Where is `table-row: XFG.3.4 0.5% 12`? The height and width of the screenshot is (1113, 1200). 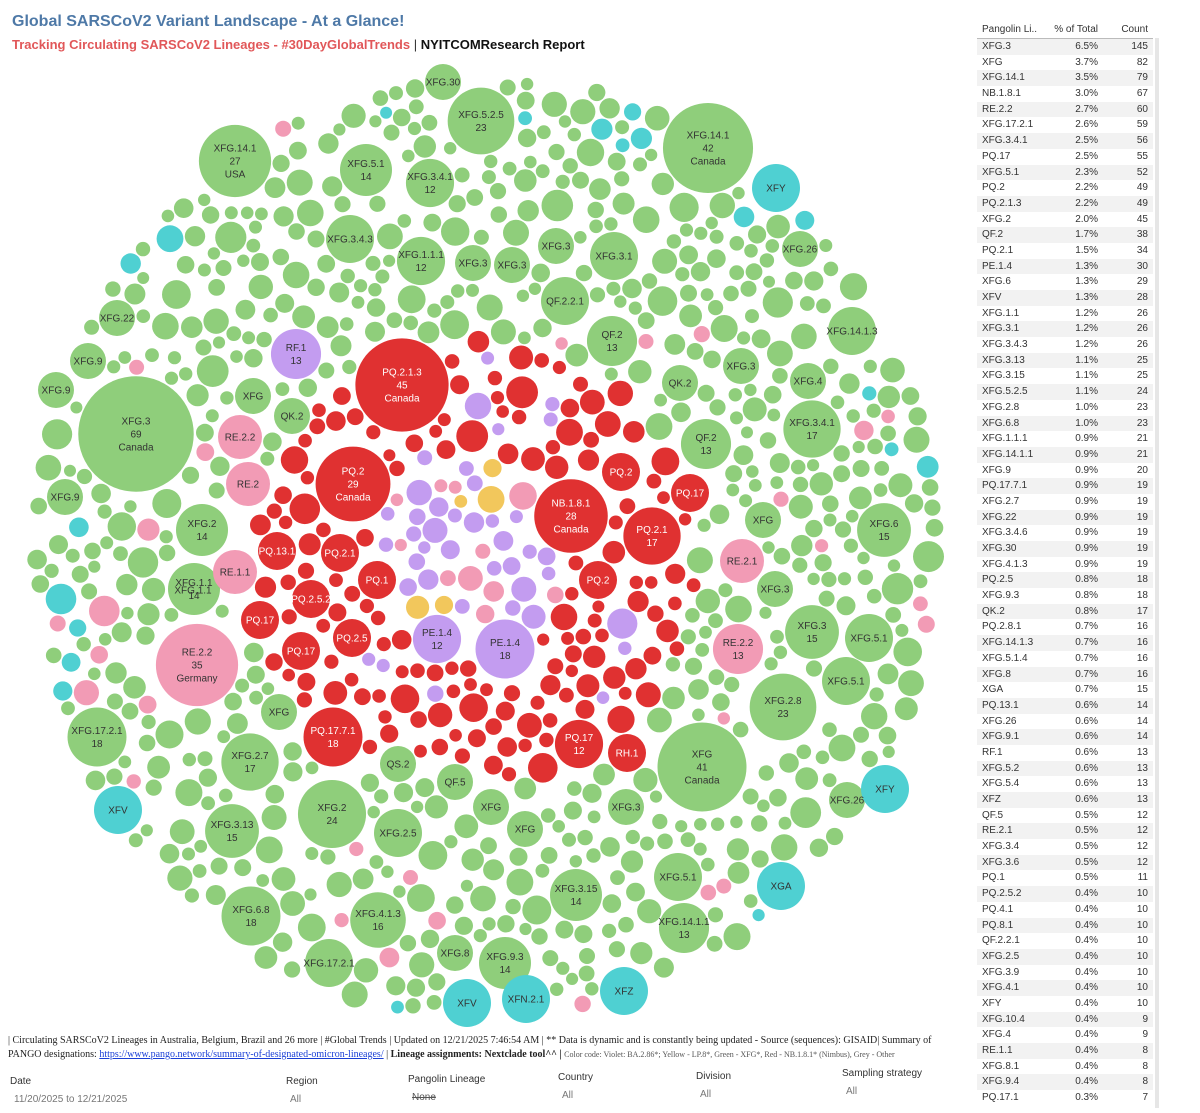 table-row: XFG.3.4 0.5% 12 is located at coordinates (1065, 847).